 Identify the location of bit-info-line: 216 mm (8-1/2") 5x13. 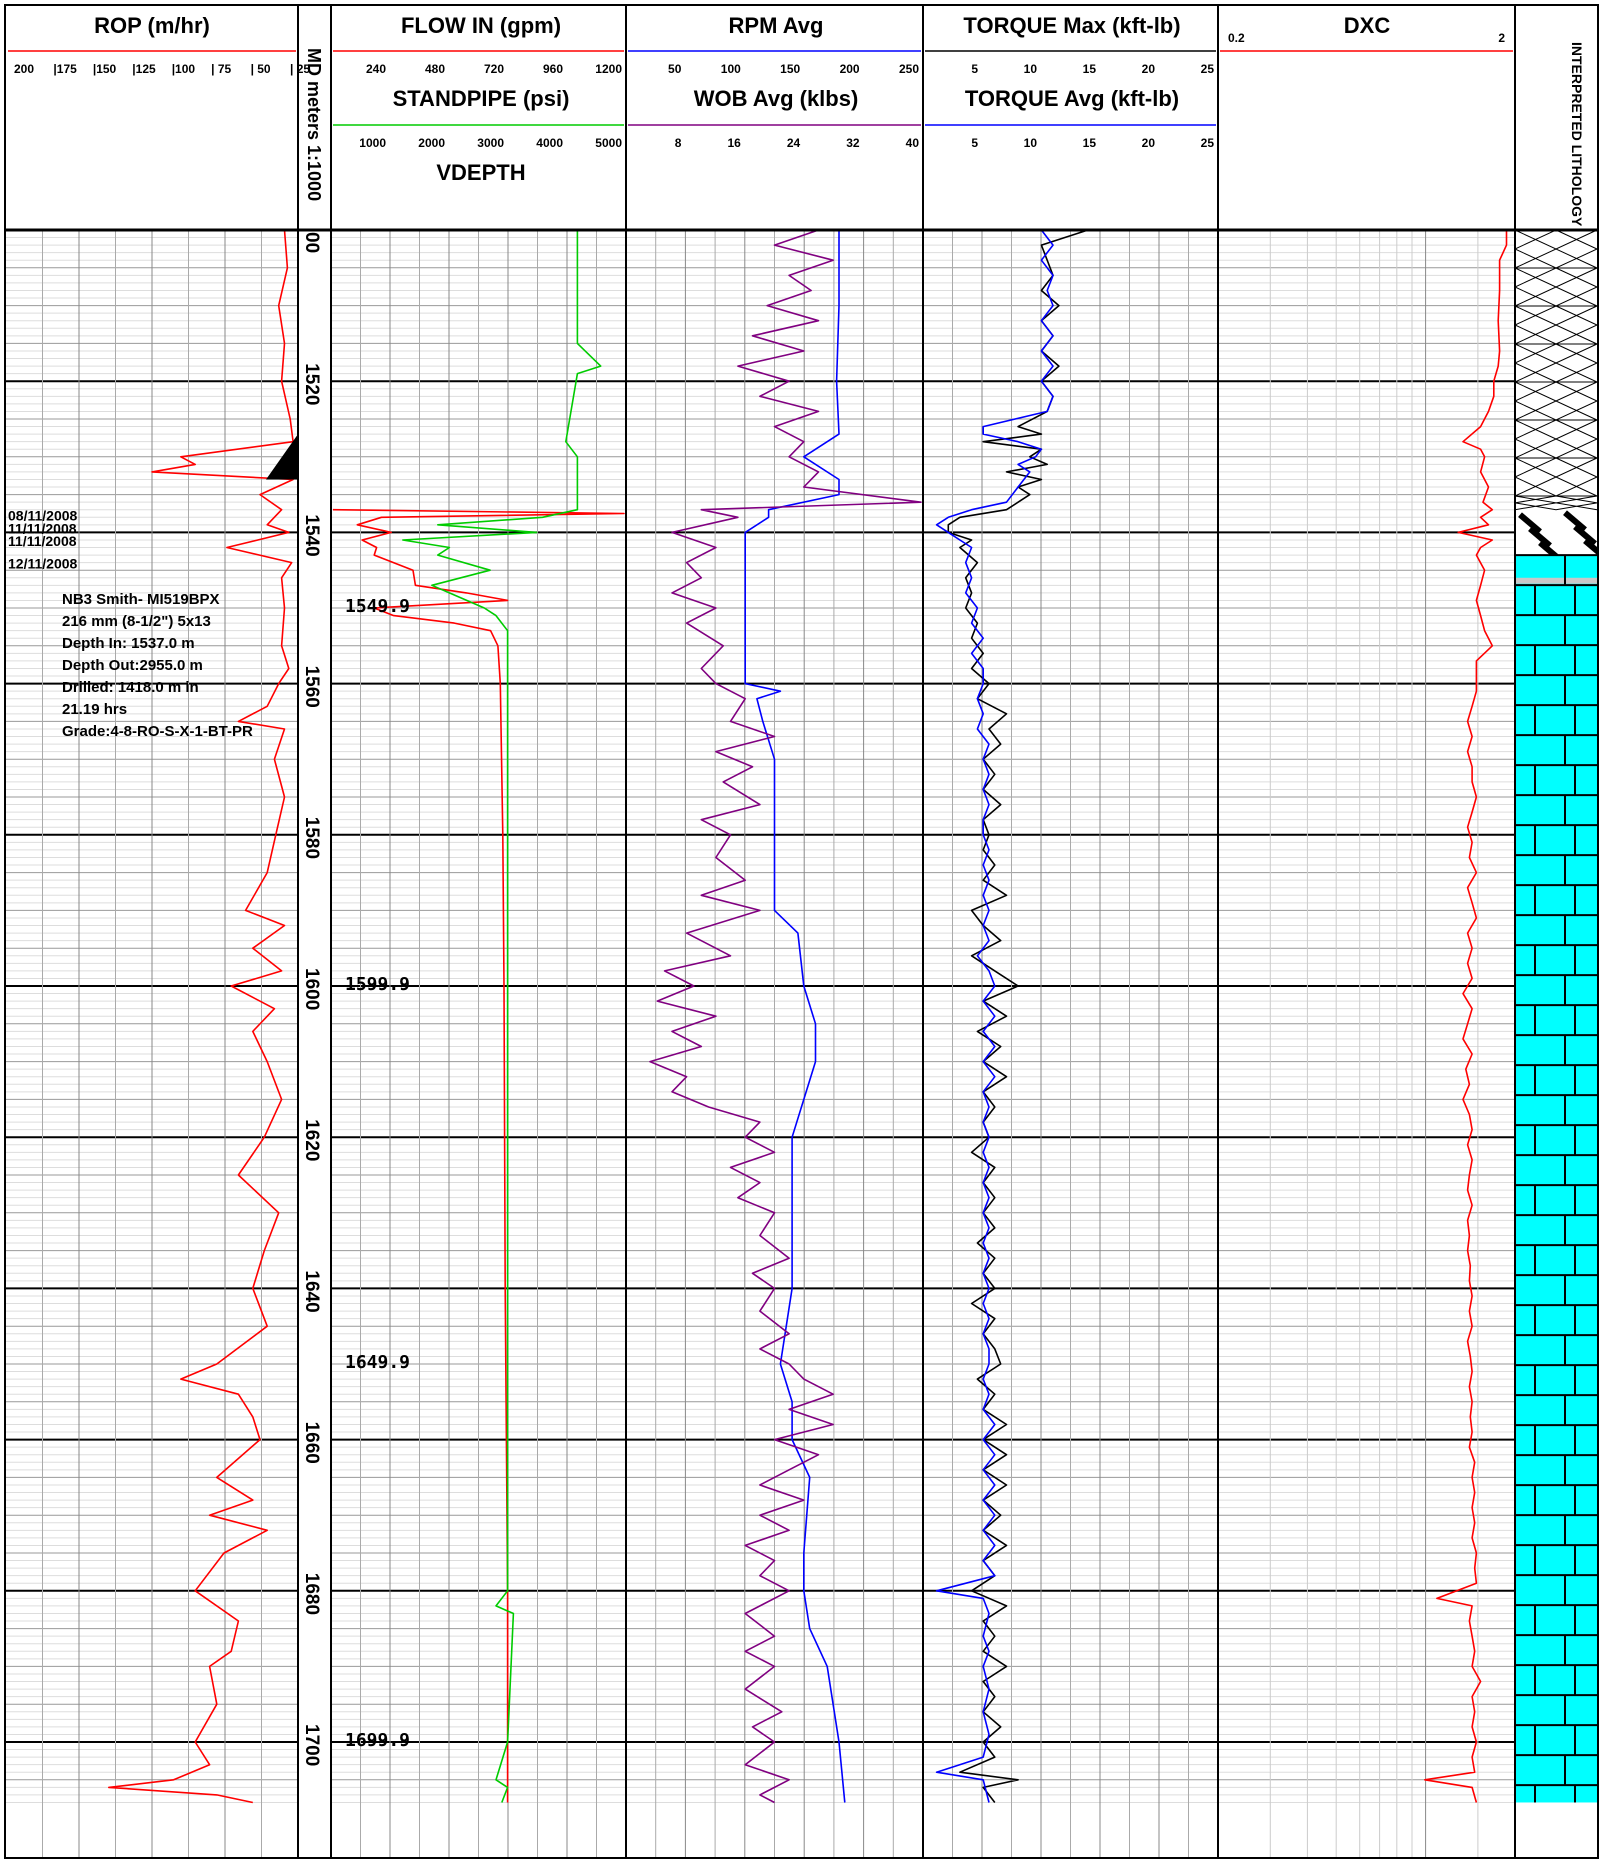
(136, 621).